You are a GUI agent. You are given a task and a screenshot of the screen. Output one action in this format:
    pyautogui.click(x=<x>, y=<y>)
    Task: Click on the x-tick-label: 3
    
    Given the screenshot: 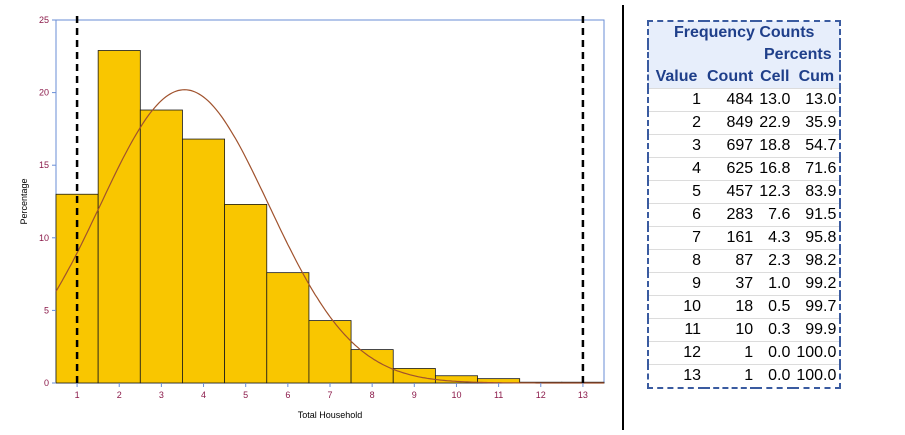 What is the action you would take?
    pyautogui.click(x=161, y=395)
    